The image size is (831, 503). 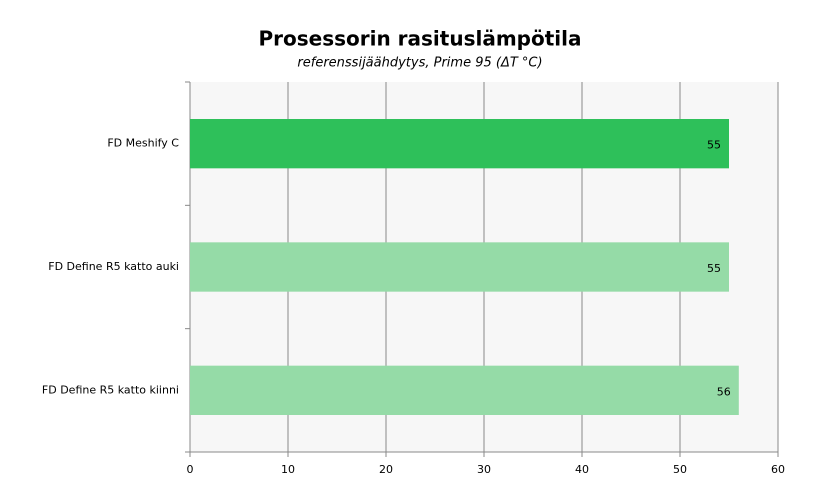 I want to click on x-tick-label: 60, so click(x=778, y=469).